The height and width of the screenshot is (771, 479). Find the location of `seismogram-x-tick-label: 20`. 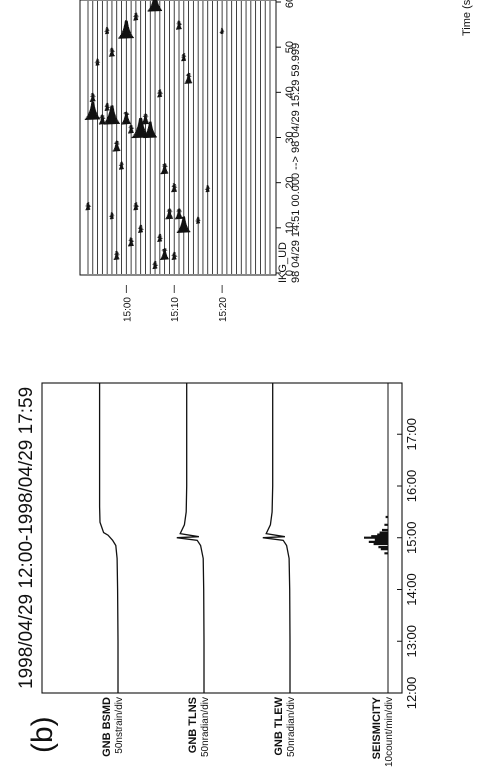

seismogram-x-tick-label: 20 is located at coordinates (290, 183).